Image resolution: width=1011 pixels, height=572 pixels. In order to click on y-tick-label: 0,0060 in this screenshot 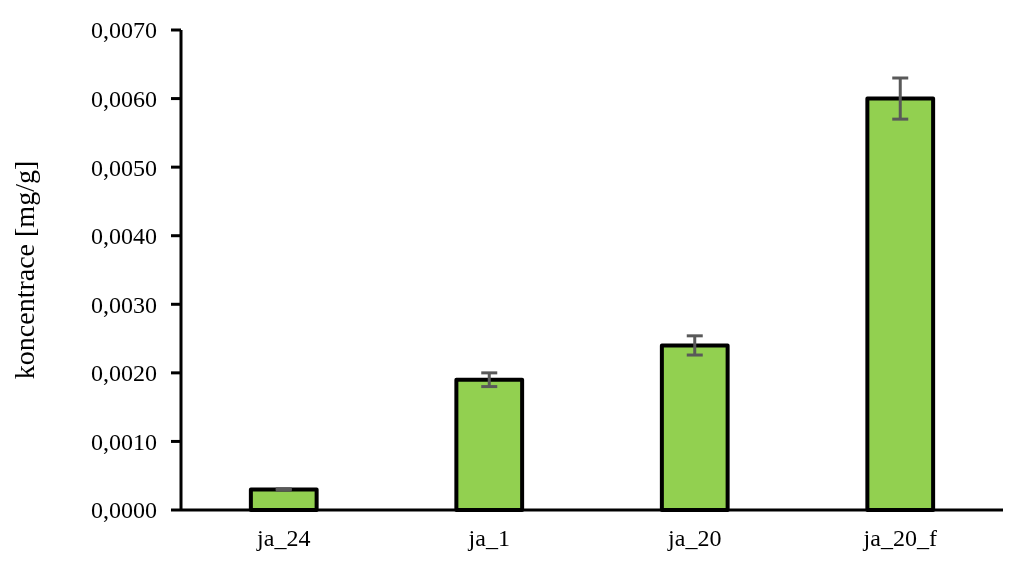, I will do `click(124, 98)`.